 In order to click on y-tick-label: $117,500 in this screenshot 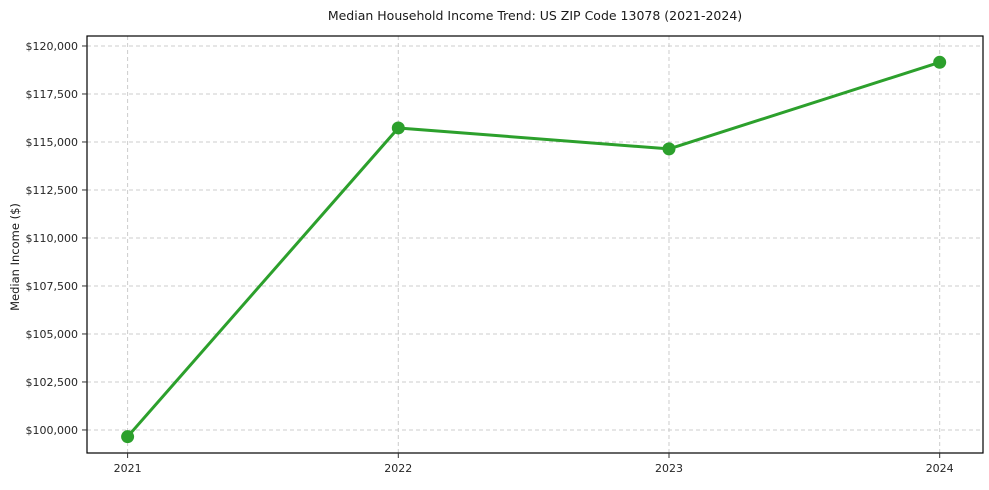, I will do `click(52, 94)`.